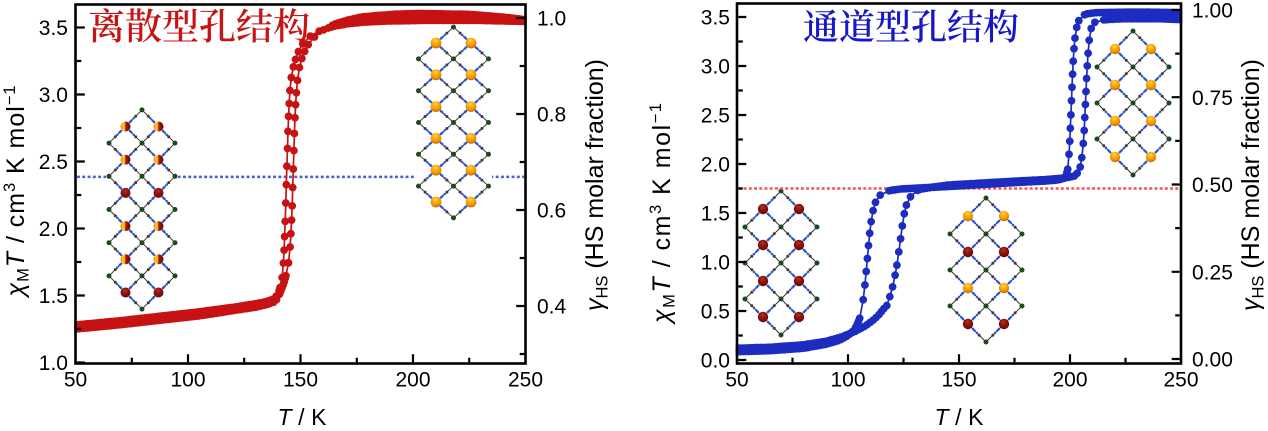 The image size is (1268, 431). What do you see at coordinates (1212, 11) in the screenshot?
I see `svg-text: 1.00` at bounding box center [1212, 11].